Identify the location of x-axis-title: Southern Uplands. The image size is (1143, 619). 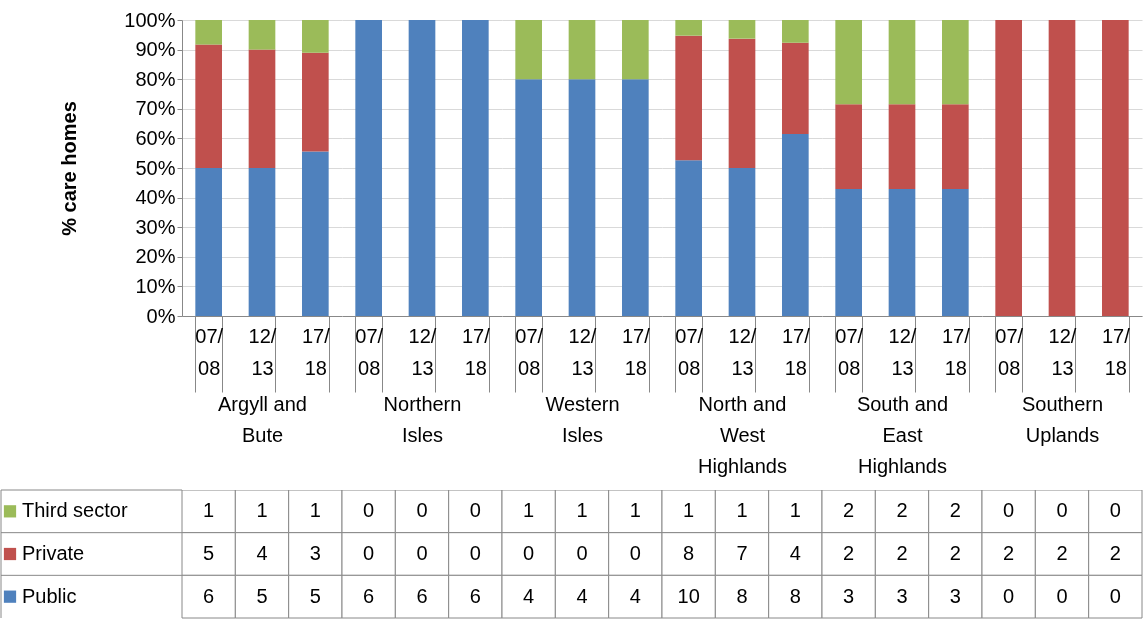
(1062, 419).